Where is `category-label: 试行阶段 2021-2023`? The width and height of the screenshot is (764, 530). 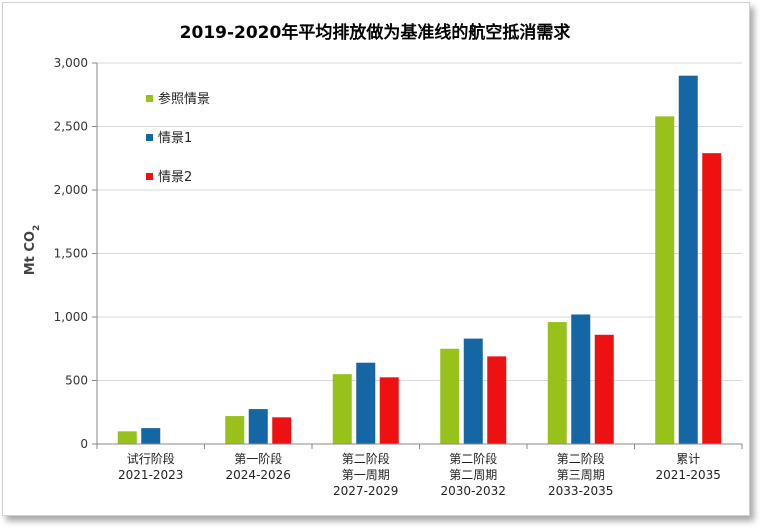
category-label: 试行阶段 2021-2023 is located at coordinates (150, 466).